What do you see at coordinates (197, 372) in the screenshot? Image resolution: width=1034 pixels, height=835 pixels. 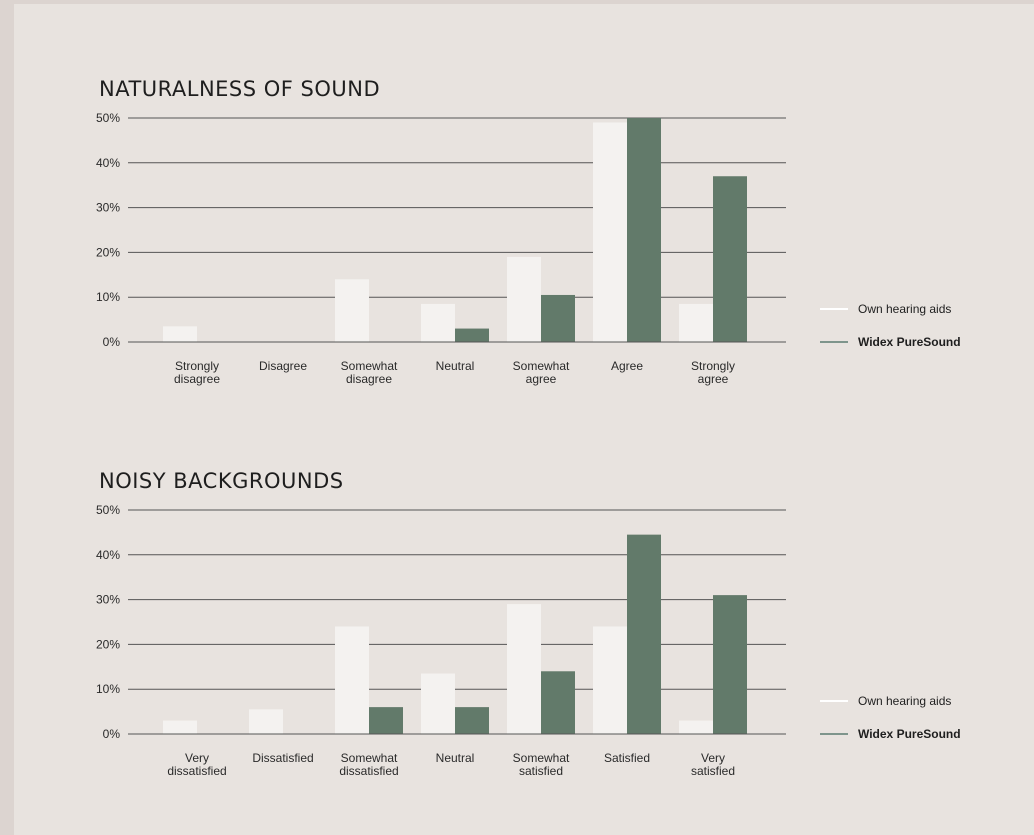 I see `category-label: Strongly disagree` at bounding box center [197, 372].